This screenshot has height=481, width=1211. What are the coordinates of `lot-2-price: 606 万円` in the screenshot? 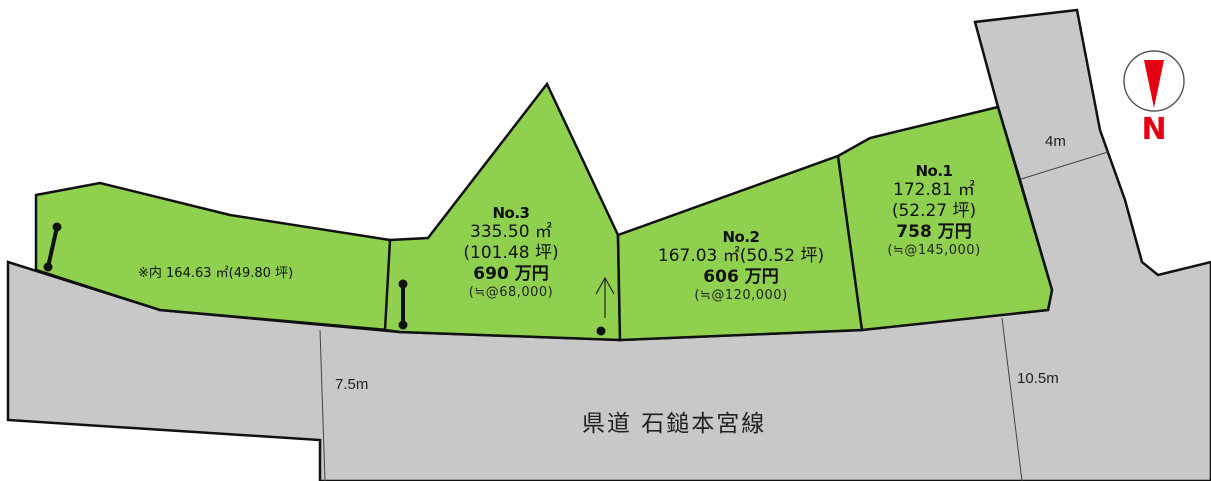 It's located at (741, 277).